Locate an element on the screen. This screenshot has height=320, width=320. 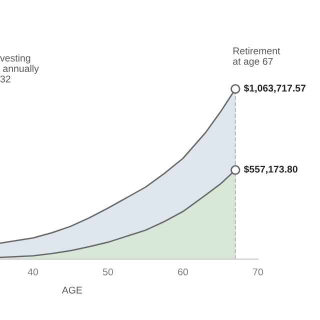
x-tick-label: 60 is located at coordinates (183, 272).